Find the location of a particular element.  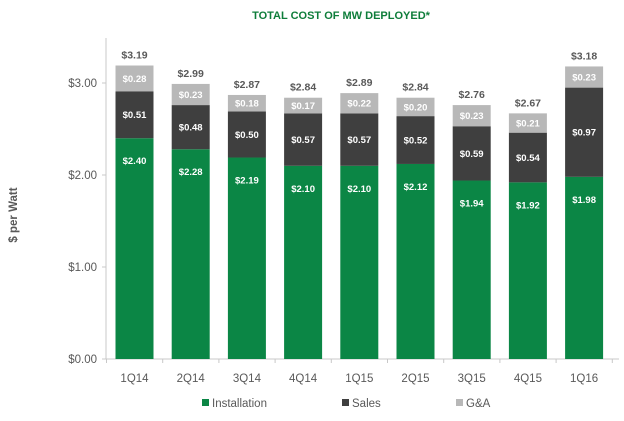

data-label: $0.22 is located at coordinates (359, 104).